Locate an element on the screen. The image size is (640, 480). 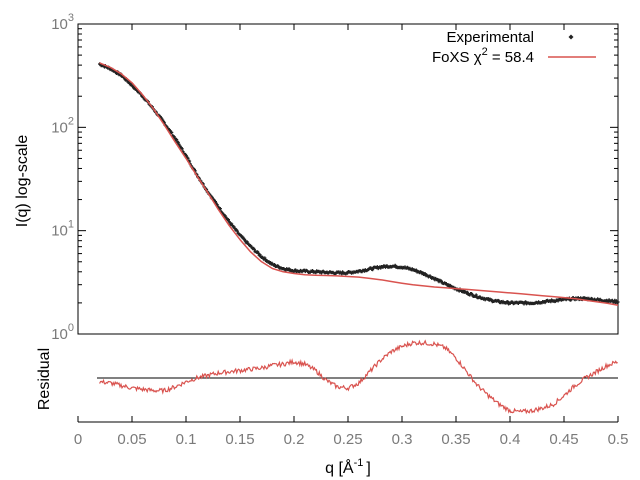
y-tick-label: 10¹ is located at coordinates (62, 229).